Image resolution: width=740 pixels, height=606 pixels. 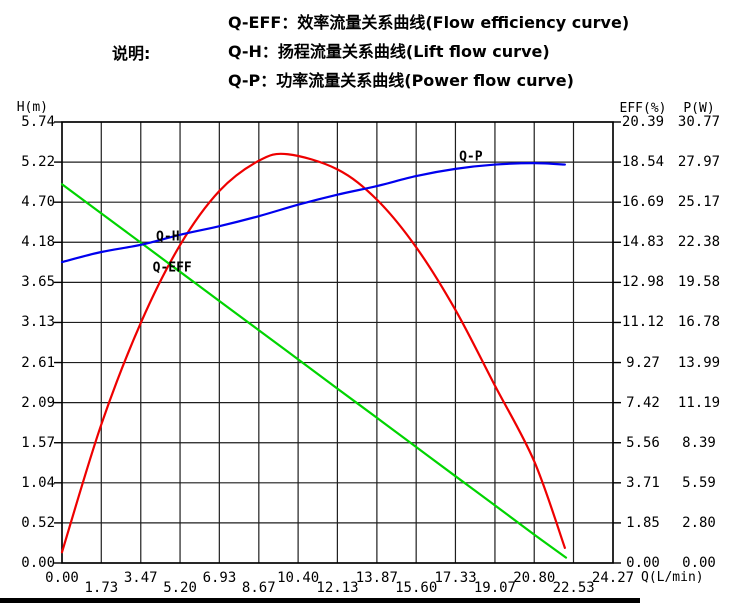 What do you see at coordinates (613, 578) in the screenshot?
I see `x-axis-tick-label: 24.27` at bounding box center [613, 578].